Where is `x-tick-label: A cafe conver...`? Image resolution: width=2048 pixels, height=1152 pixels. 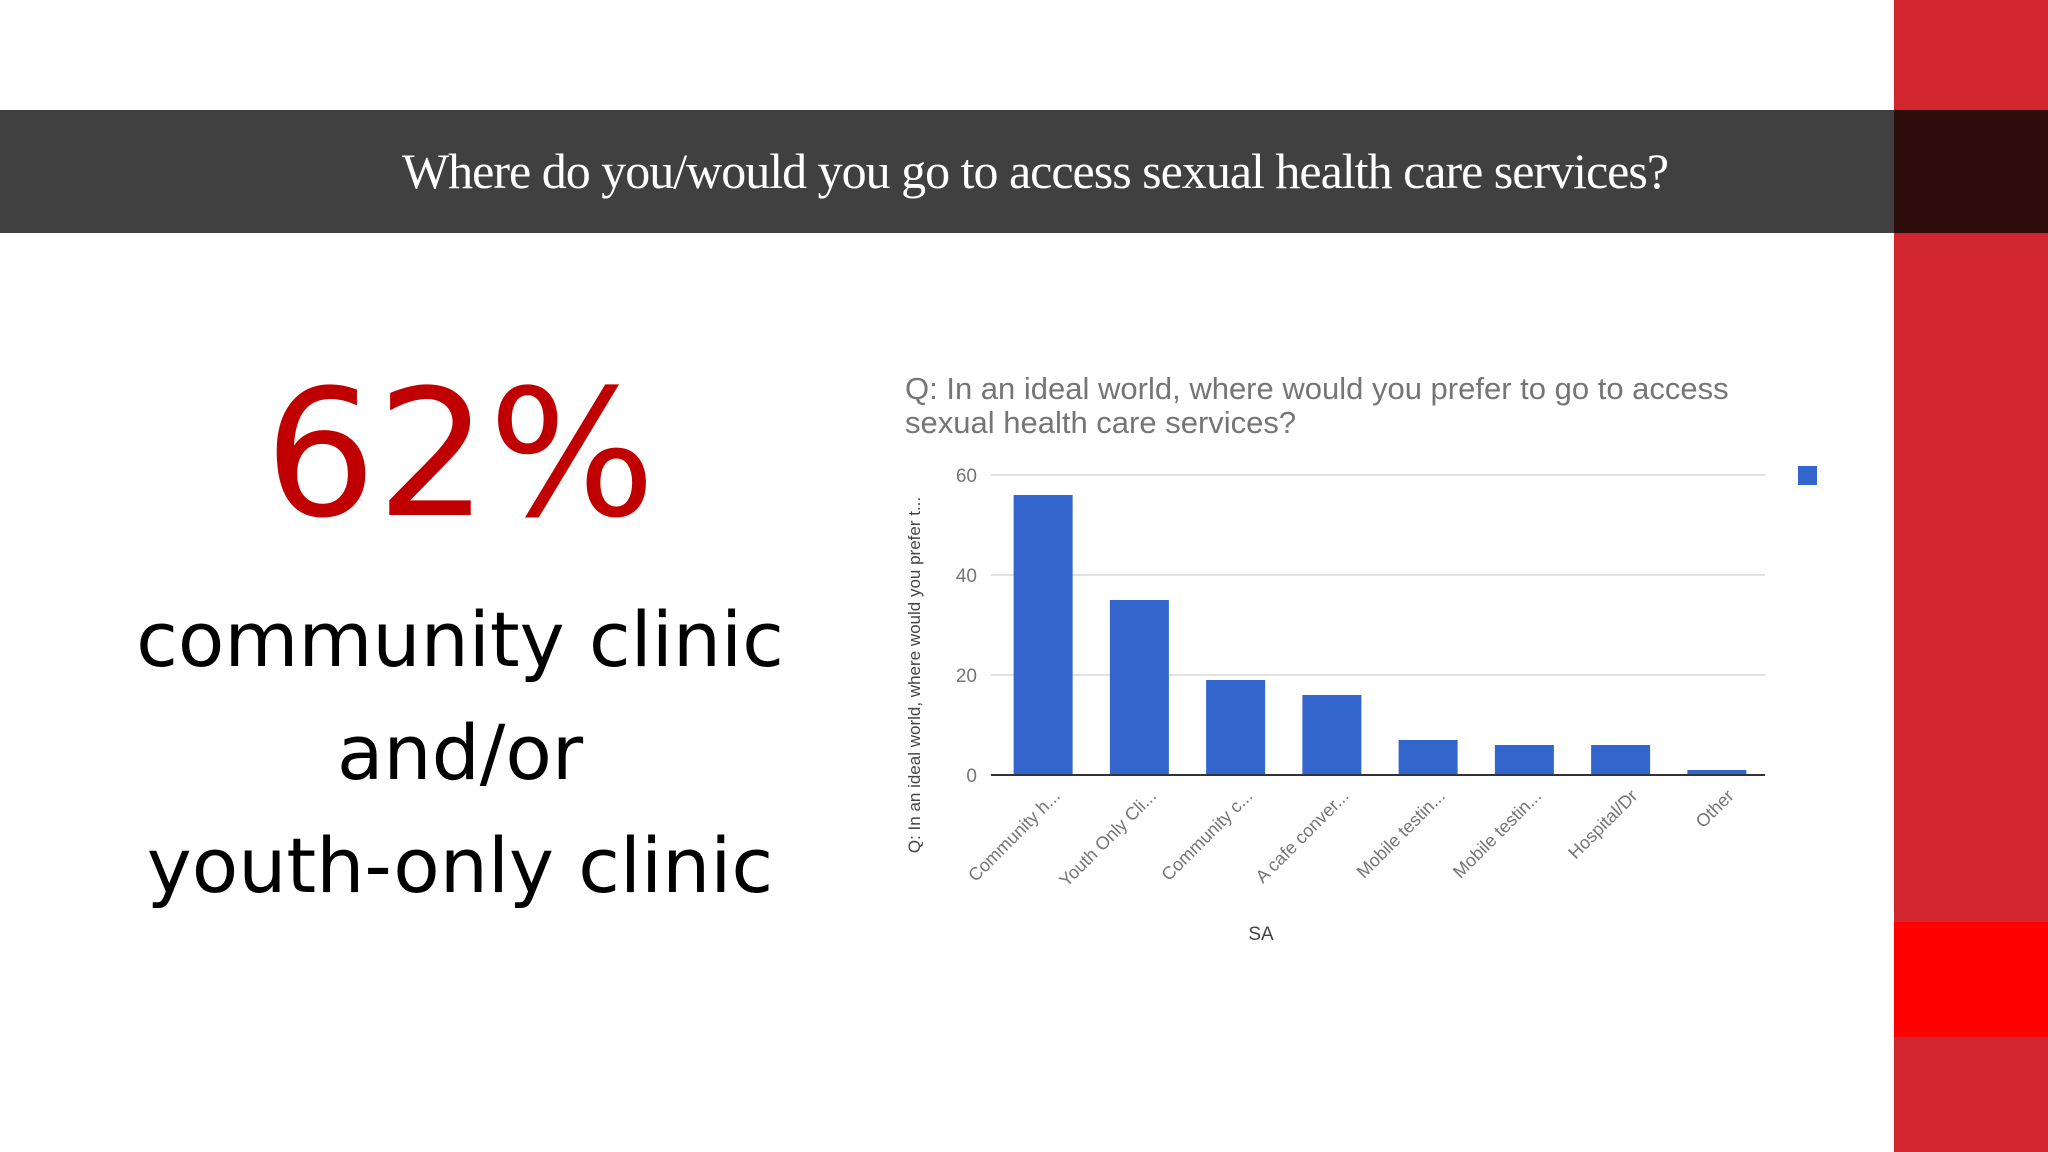
x-tick-label: A cafe conver... is located at coordinates (1302, 836).